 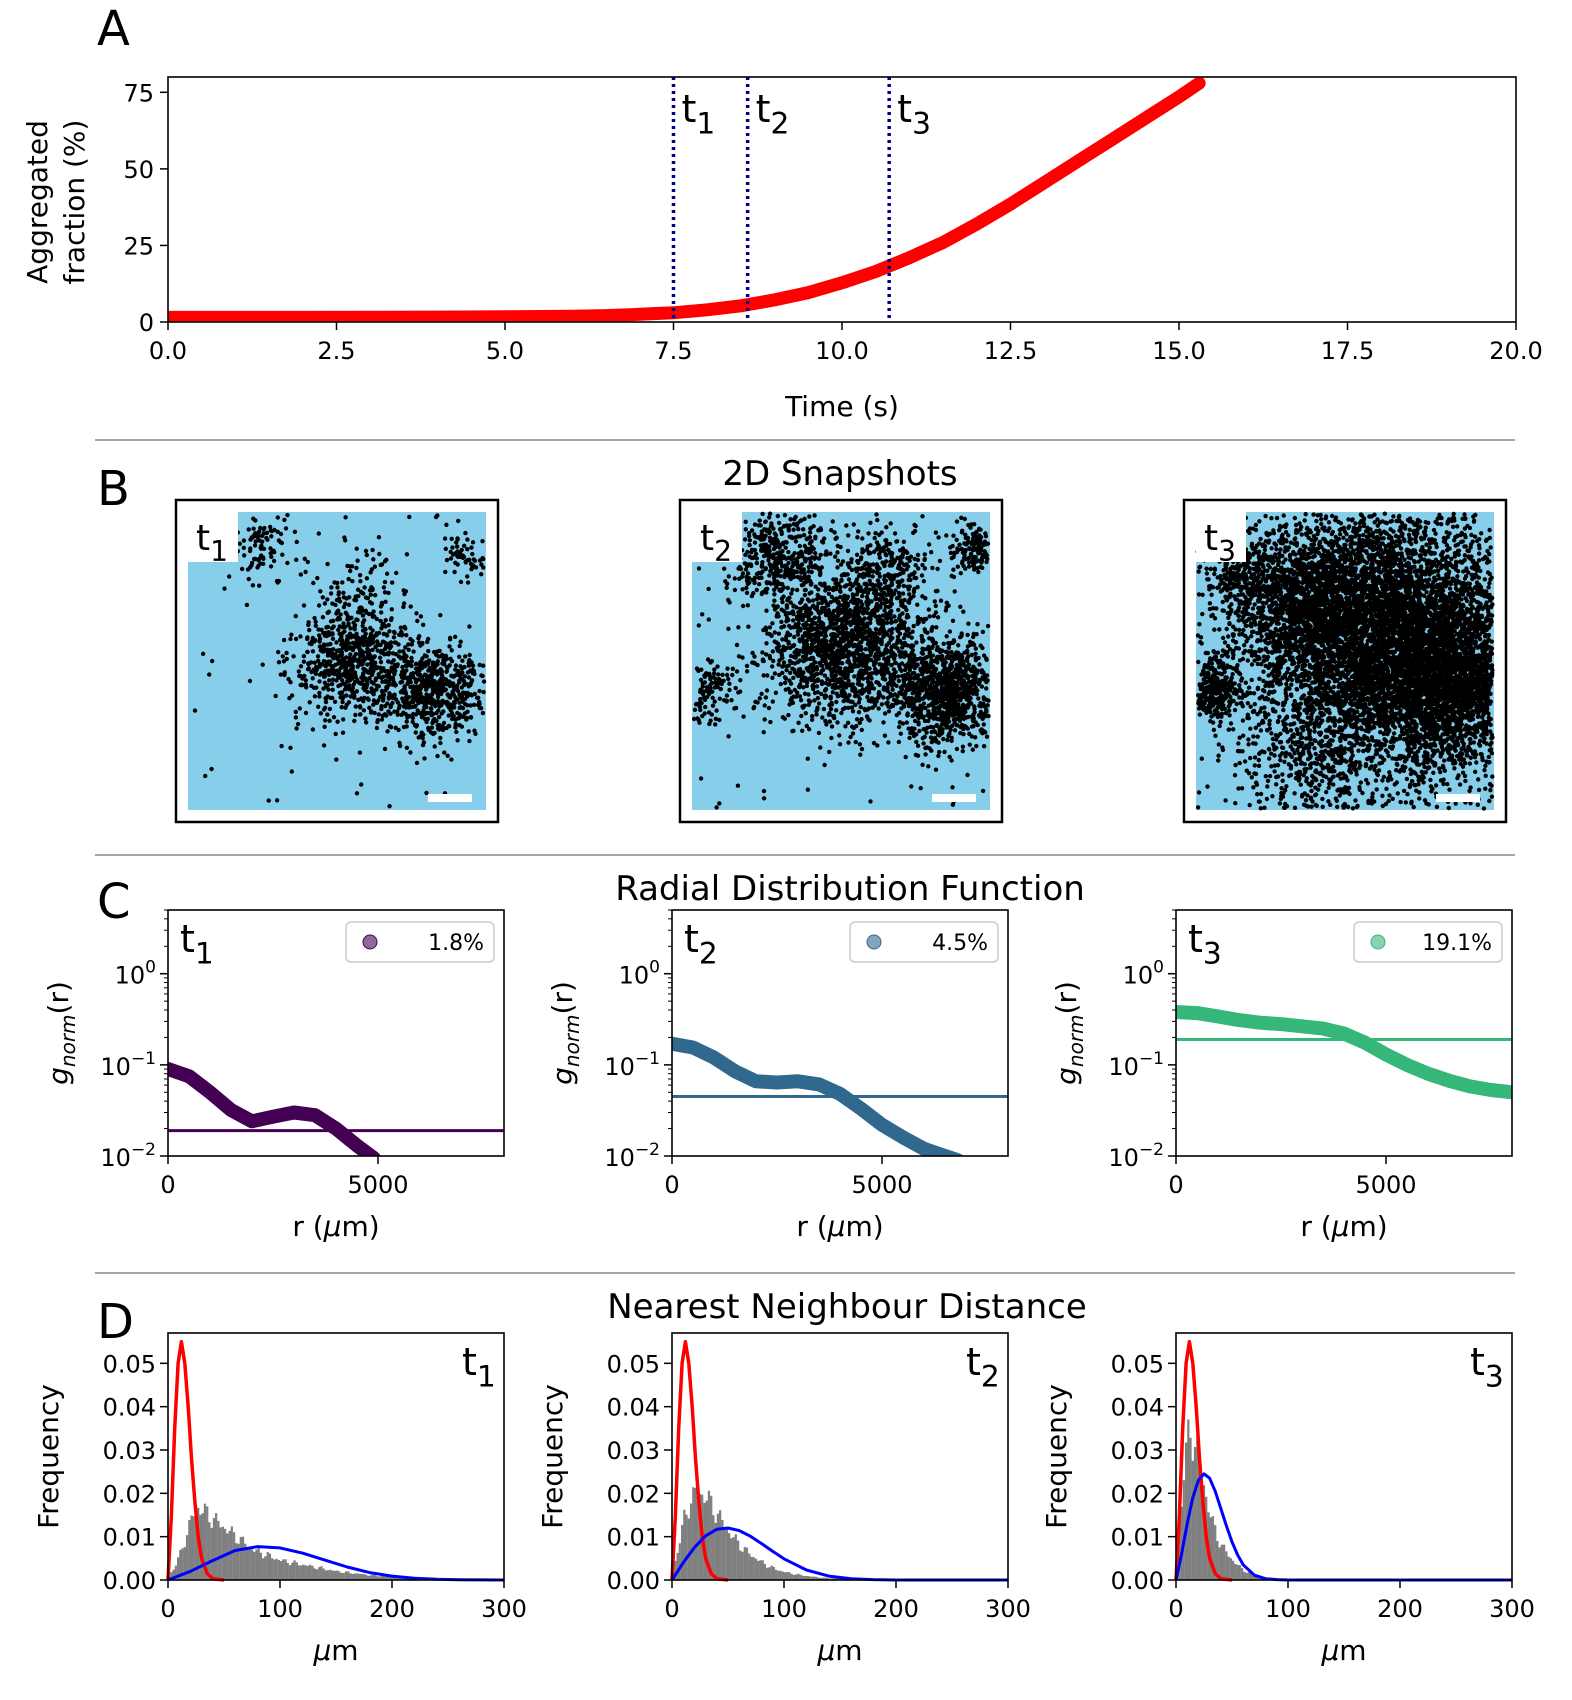 I want to click on snapshot-1: t1, so click(x=337, y=661).